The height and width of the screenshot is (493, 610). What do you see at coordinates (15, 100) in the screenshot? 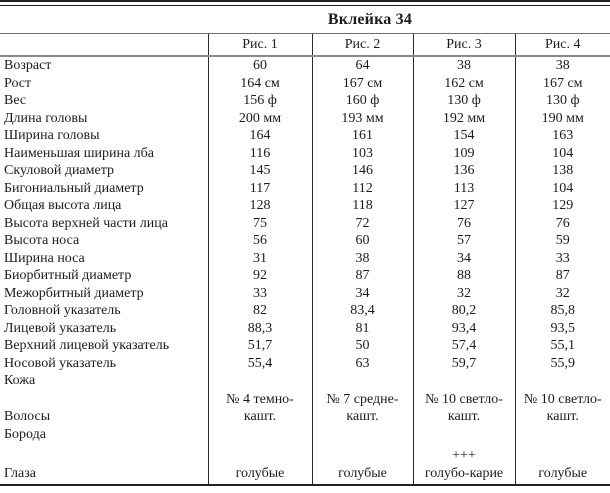
I see `row-label: Вес` at bounding box center [15, 100].